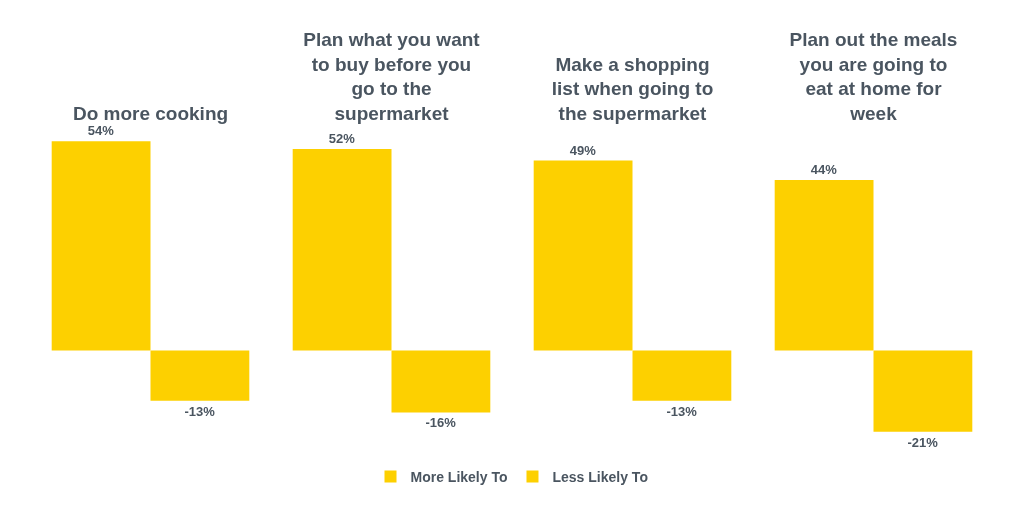  What do you see at coordinates (342, 138) in the screenshot?
I see `data-label: 52%` at bounding box center [342, 138].